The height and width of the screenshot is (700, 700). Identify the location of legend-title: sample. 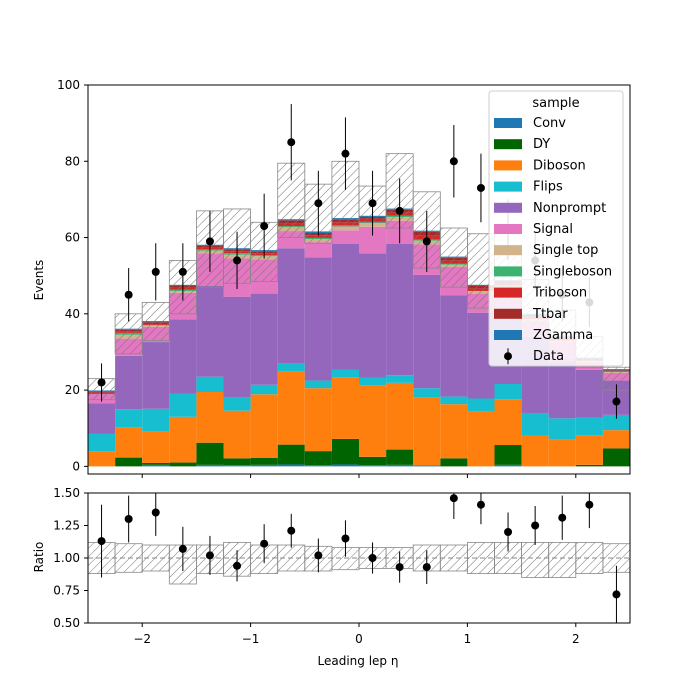
(555, 103).